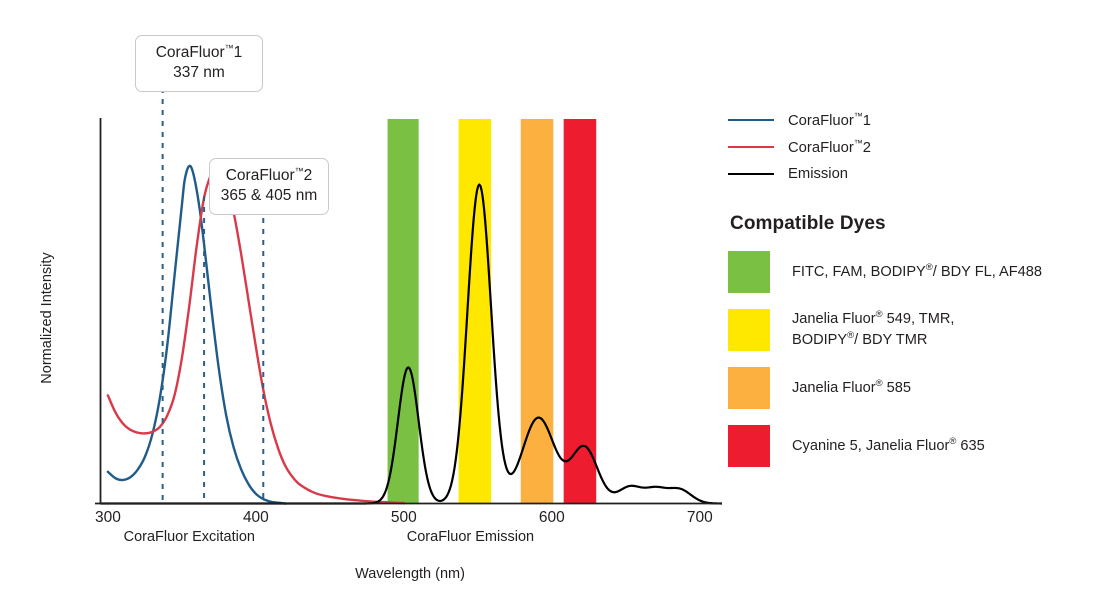 Image resolution: width=1110 pixels, height=612 pixels. What do you see at coordinates (189, 537) in the screenshot?
I see `x-region-label-excitation: CoraFluor Excitation` at bounding box center [189, 537].